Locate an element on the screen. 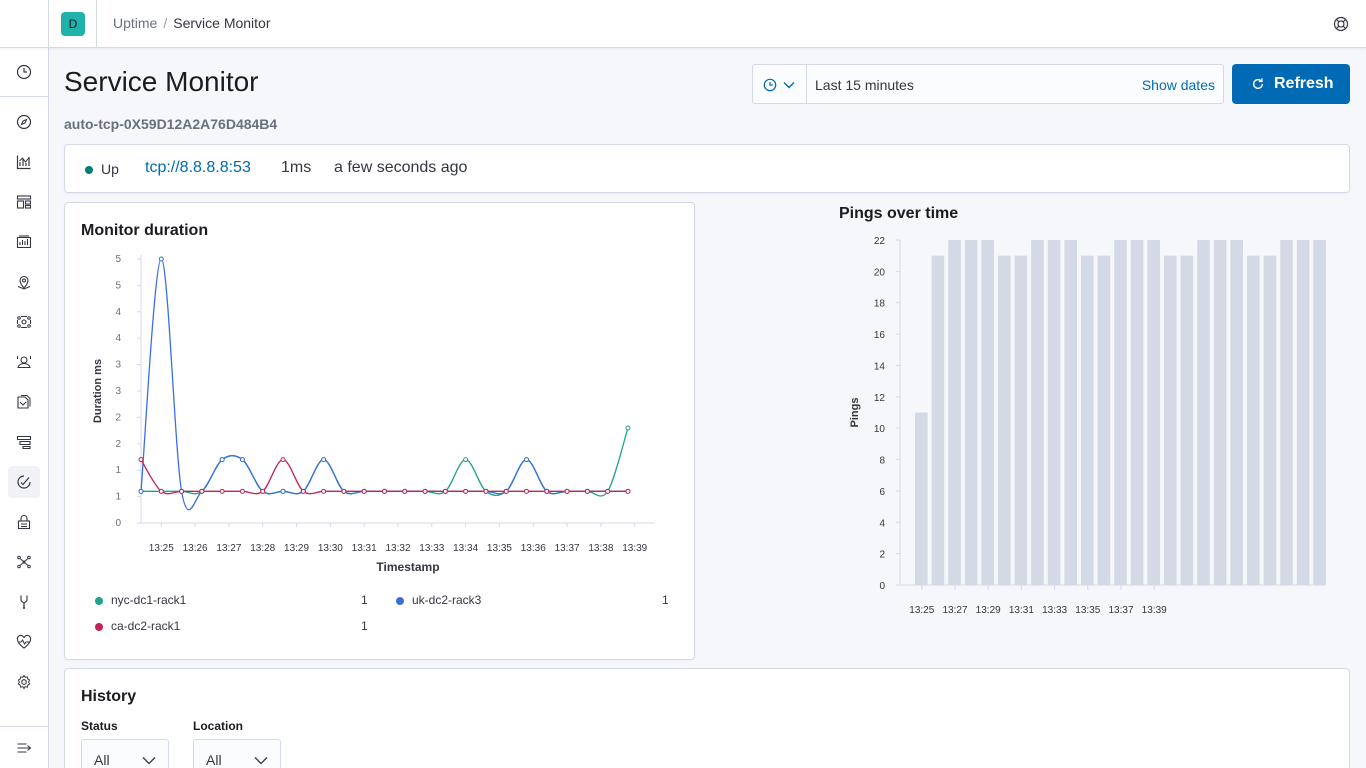  nav-visualize is located at coordinates (24, 162).